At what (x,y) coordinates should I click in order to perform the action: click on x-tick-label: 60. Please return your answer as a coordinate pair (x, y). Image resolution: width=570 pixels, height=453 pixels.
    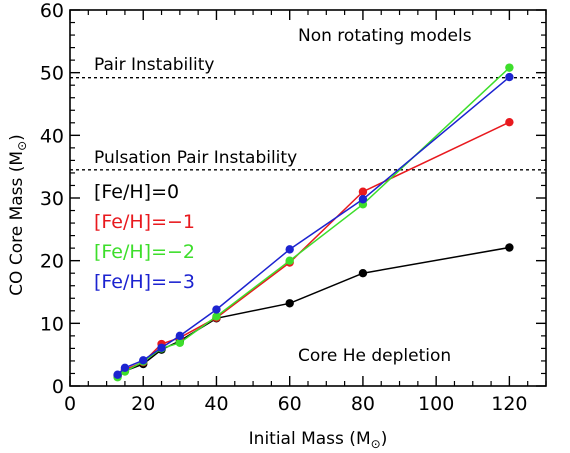
    Looking at the image, I should click on (290, 404).